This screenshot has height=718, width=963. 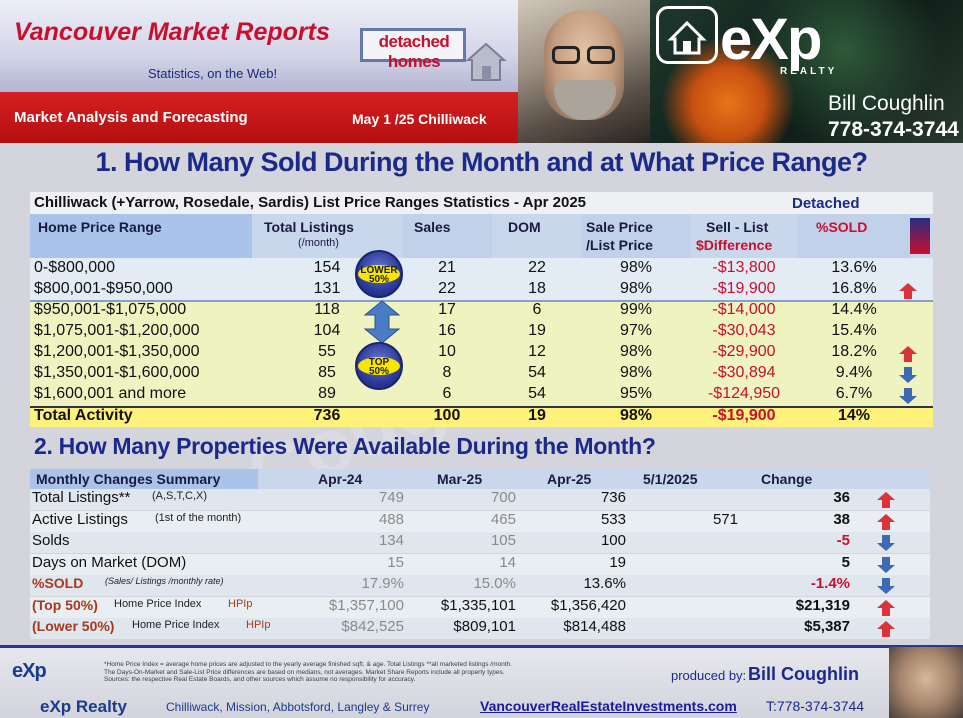 What do you see at coordinates (613, 540) in the screenshot?
I see `summary-c3: 100` at bounding box center [613, 540].